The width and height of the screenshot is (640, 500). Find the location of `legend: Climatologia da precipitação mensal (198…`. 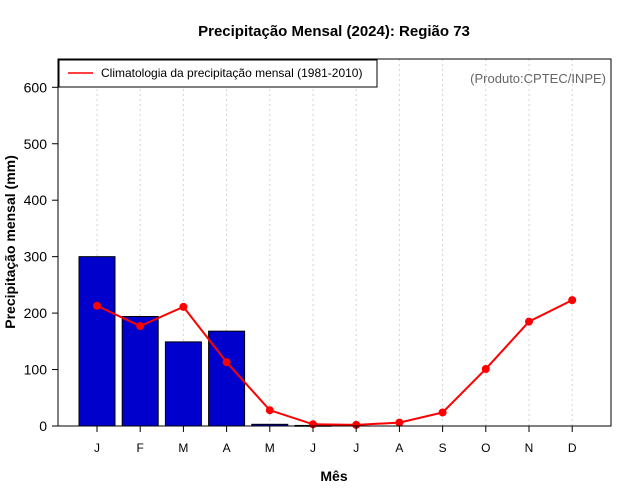

legend: Climatologia da precipitação mensal (198… is located at coordinates (218, 73).